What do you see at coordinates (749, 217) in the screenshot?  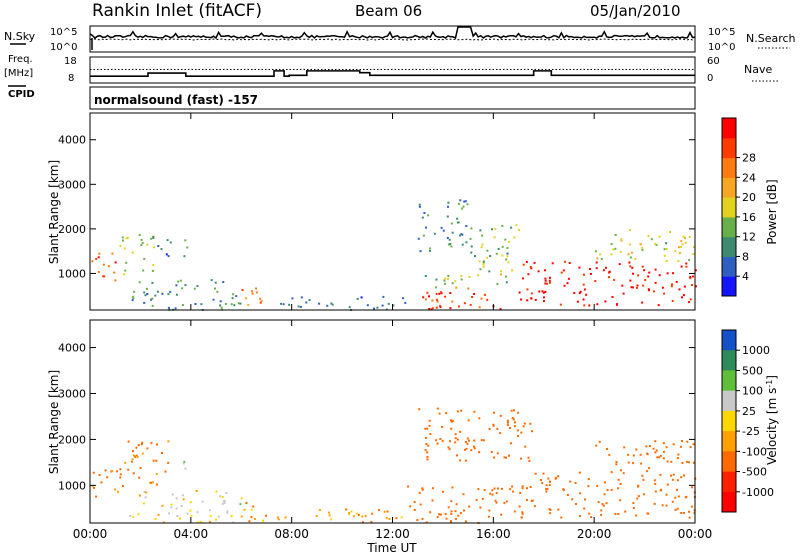 I see `colorbar-tick-label: 16` at bounding box center [749, 217].